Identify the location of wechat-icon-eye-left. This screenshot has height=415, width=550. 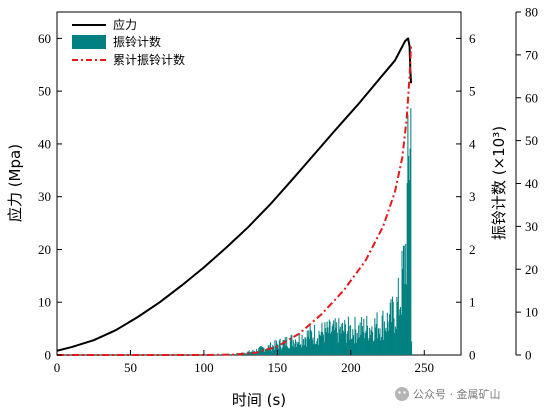
(399, 392).